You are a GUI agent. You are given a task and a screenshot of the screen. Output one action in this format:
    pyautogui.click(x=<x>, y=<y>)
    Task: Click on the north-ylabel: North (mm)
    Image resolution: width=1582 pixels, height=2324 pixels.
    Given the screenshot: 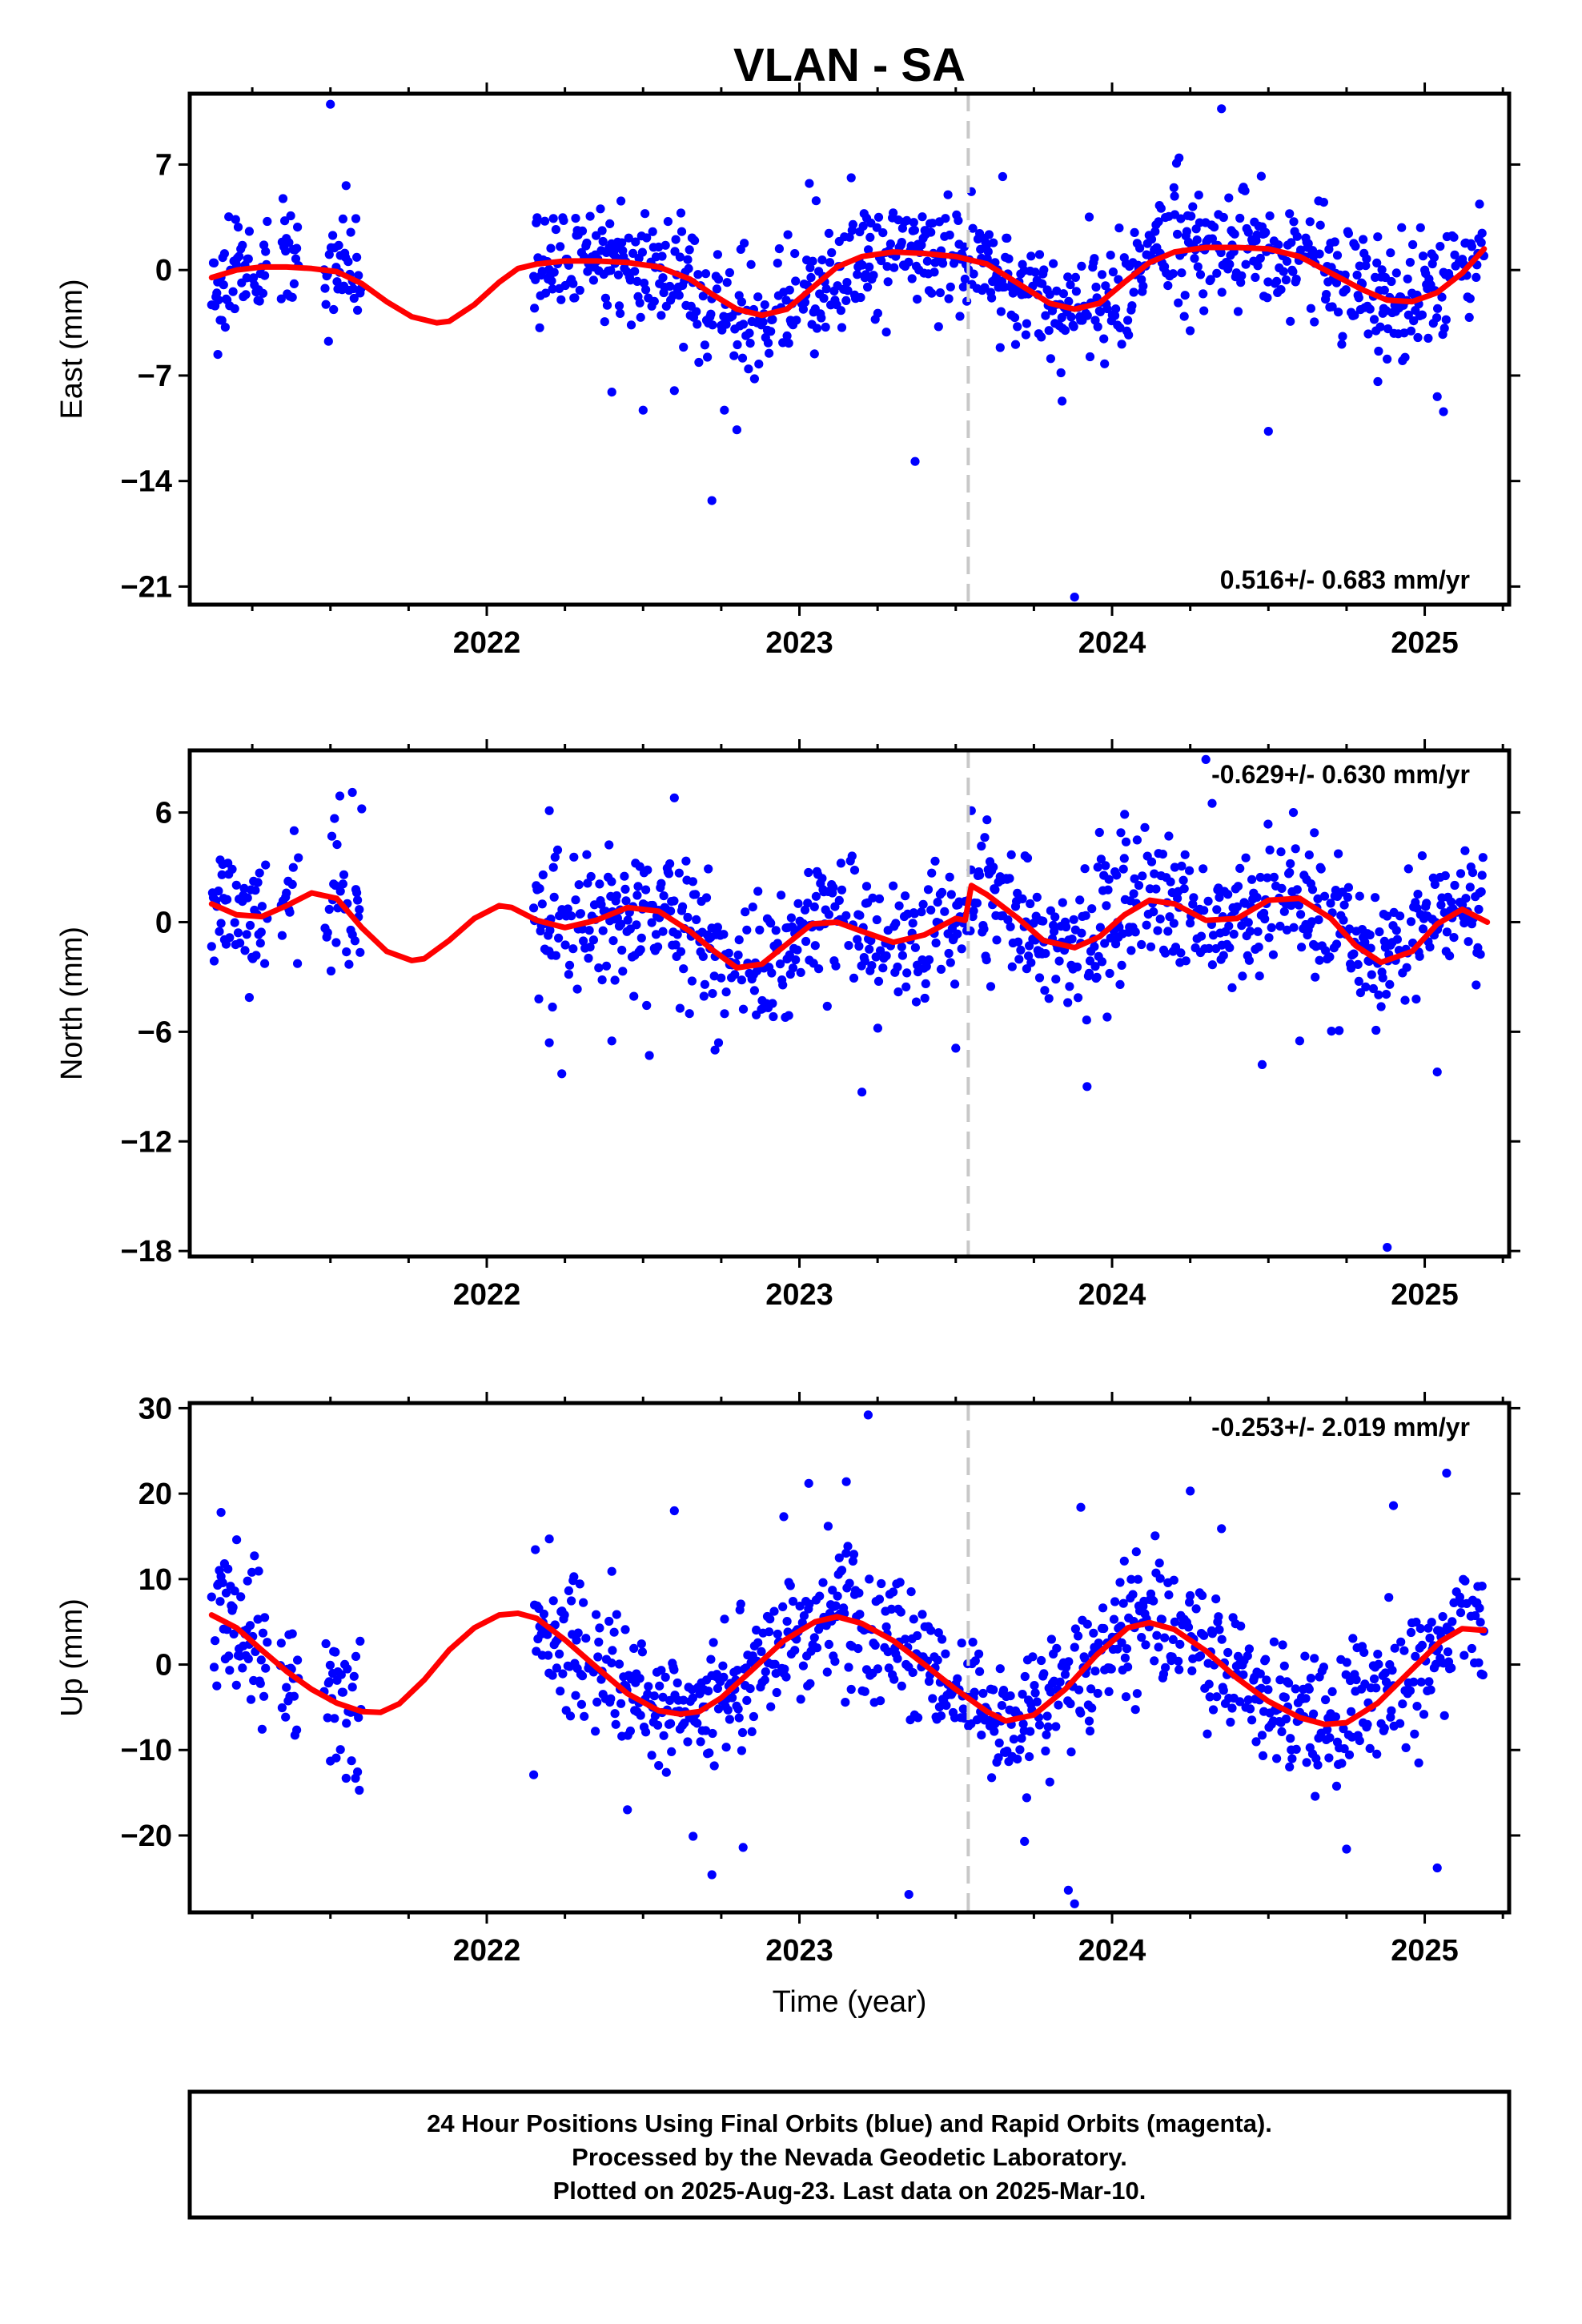 What is the action you would take?
    pyautogui.click(x=72, y=1003)
    